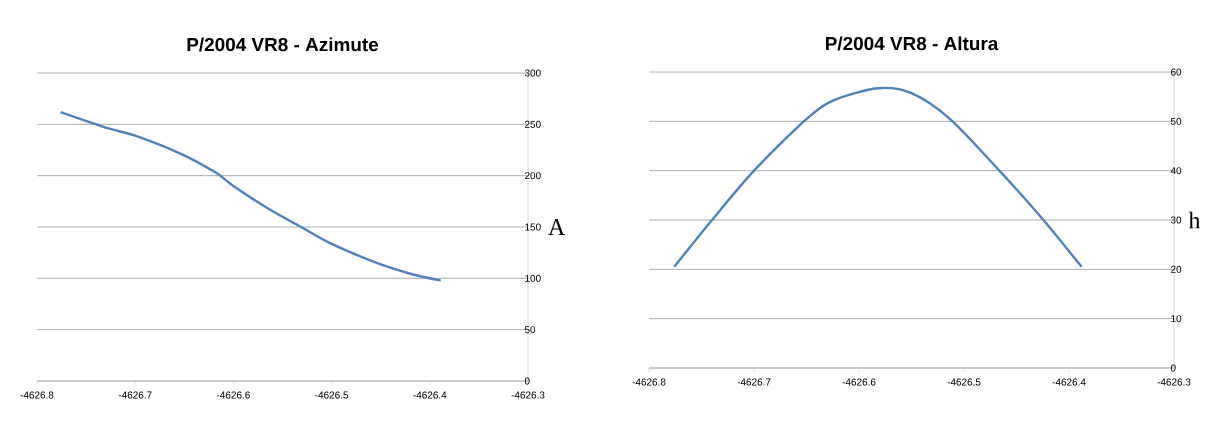 The height and width of the screenshot is (422, 1211). I want to click on y-tick-label: 40, so click(1176, 171).